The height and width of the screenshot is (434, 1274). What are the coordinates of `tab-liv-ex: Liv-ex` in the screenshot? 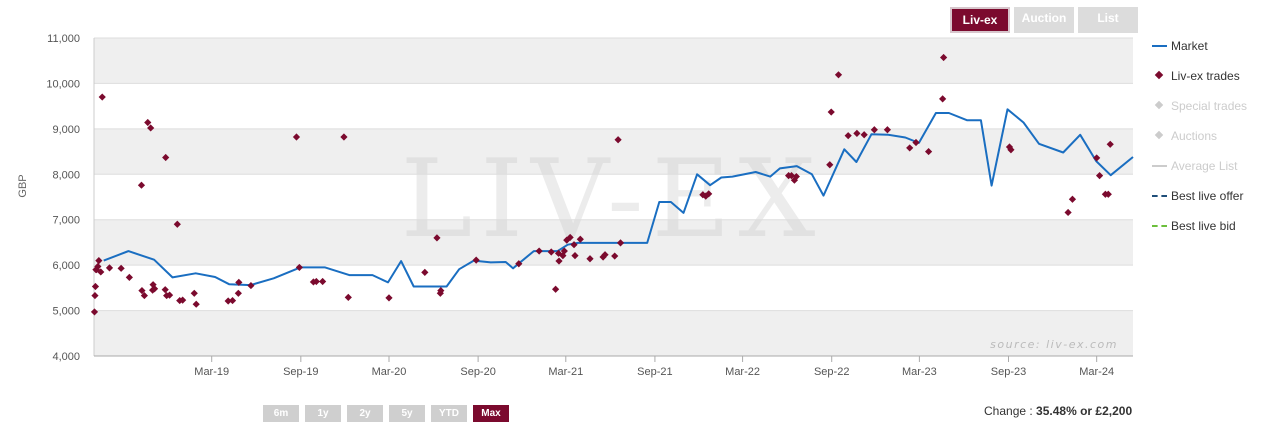 It's located at (980, 20).